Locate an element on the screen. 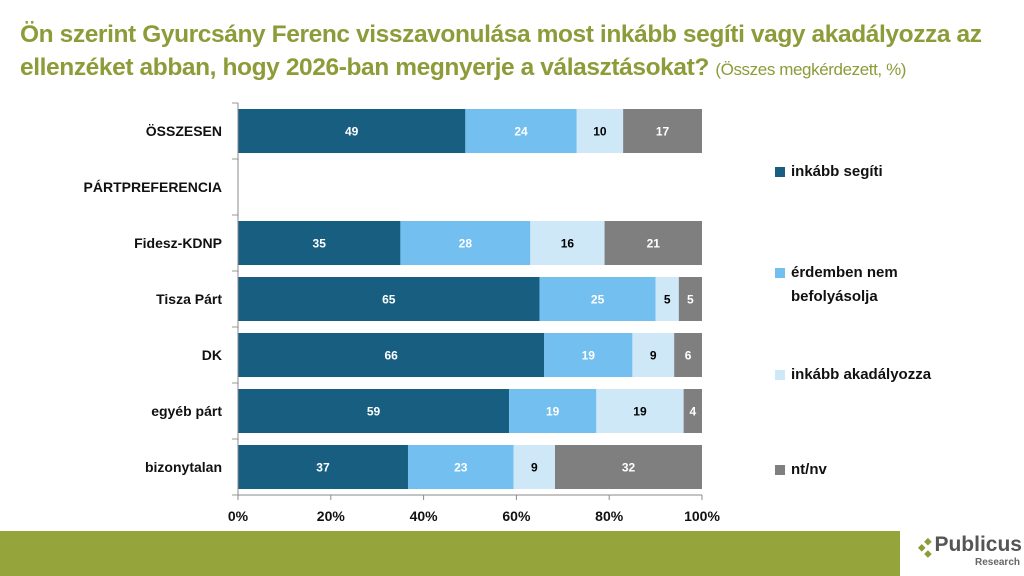 This screenshot has width=1024, height=576. data-label: 37 is located at coordinates (323, 468).